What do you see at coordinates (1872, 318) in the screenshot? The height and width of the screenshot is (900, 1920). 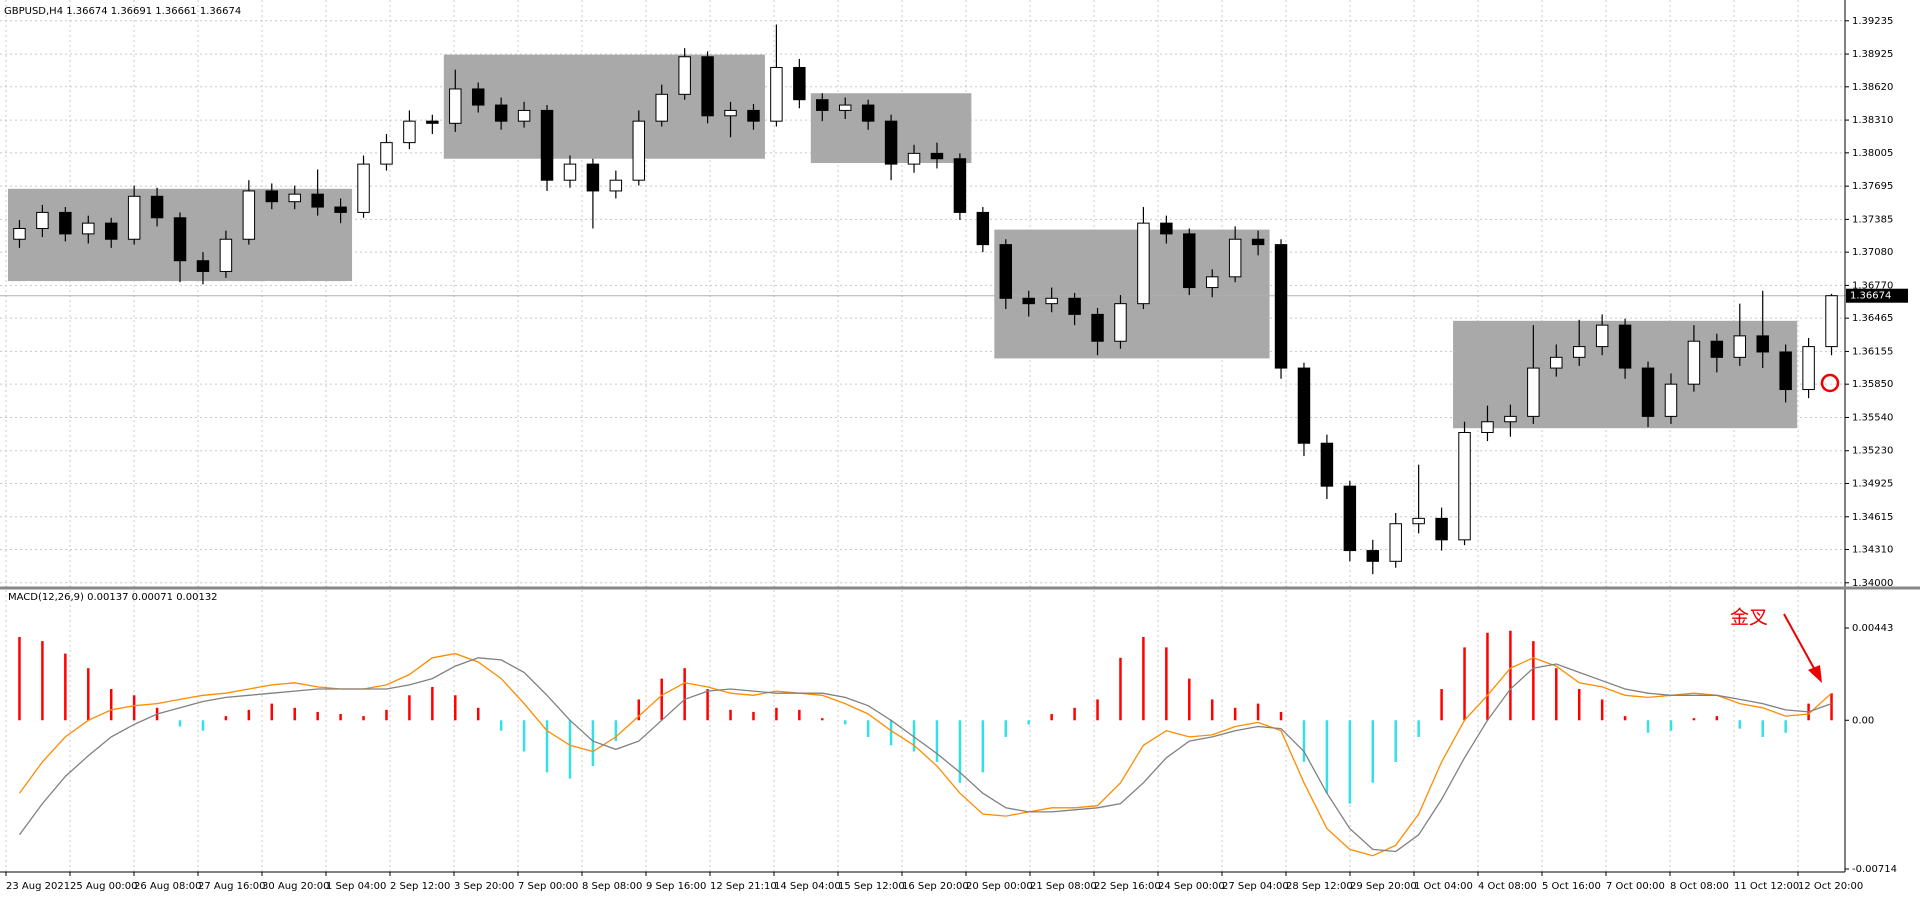 I see `y-tick-label: 1.36465` at bounding box center [1872, 318].